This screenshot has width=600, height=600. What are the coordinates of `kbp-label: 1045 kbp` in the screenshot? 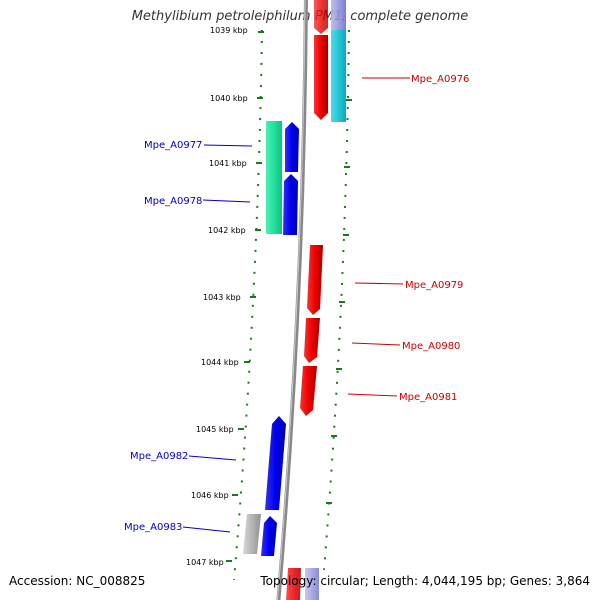 It's located at (215, 429).